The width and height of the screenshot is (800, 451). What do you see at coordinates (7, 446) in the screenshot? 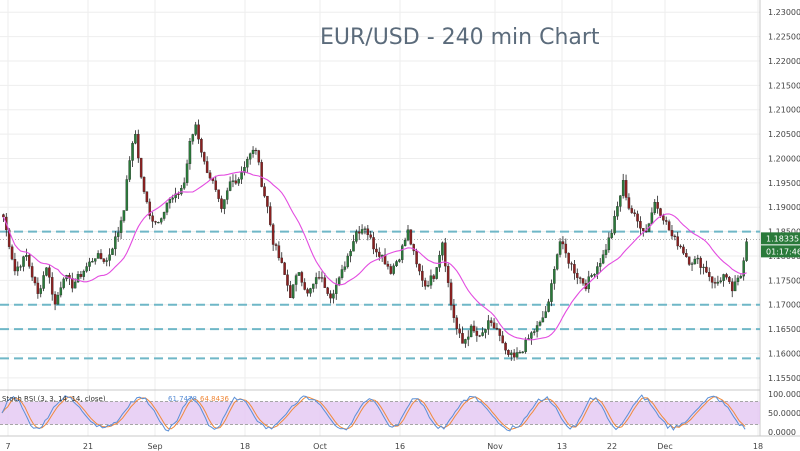
I see `x-tick-label: 7` at bounding box center [7, 446].